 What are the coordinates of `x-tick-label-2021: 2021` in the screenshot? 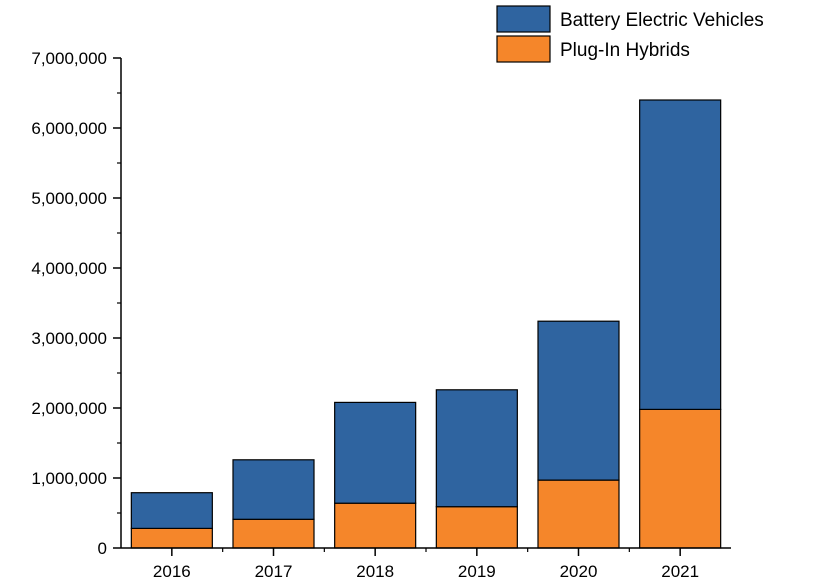 It's located at (680, 571).